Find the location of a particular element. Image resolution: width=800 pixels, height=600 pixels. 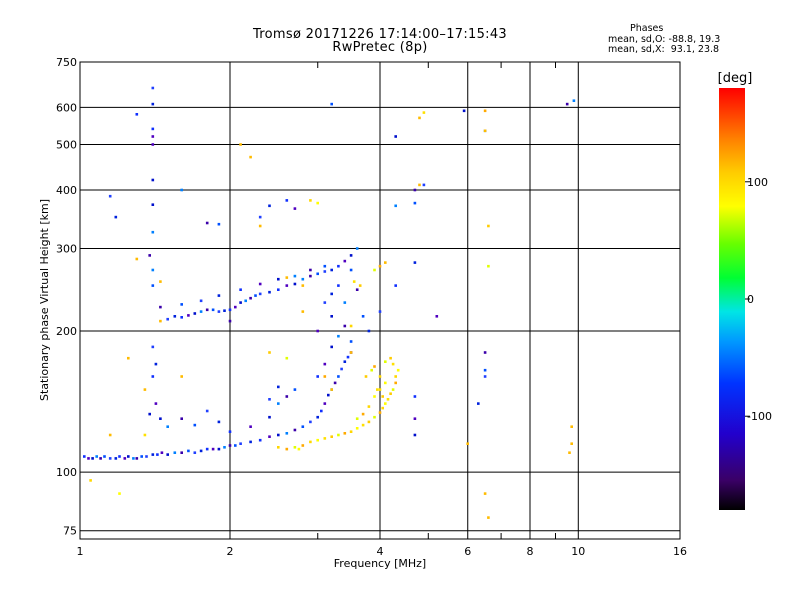

y-tick-label: 200 is located at coordinates (66, 331).